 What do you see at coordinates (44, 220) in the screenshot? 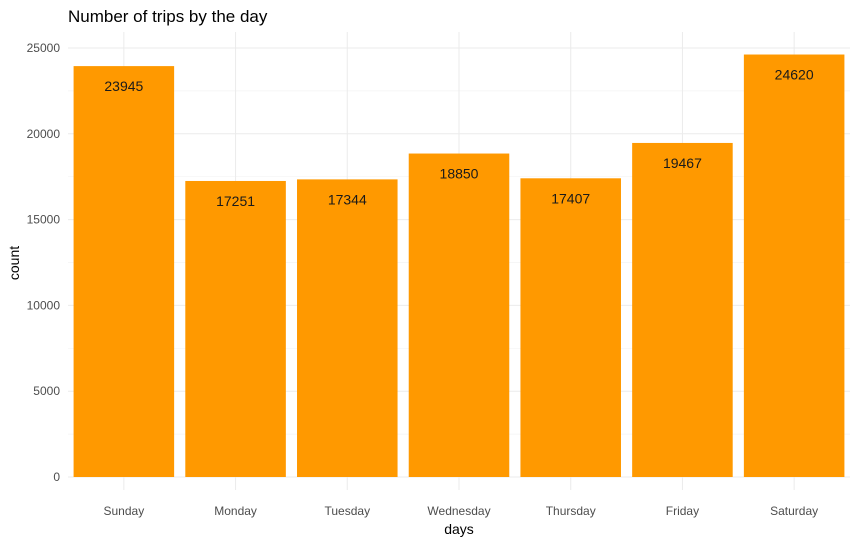
I see `y-tick-label: 15000` at bounding box center [44, 220].